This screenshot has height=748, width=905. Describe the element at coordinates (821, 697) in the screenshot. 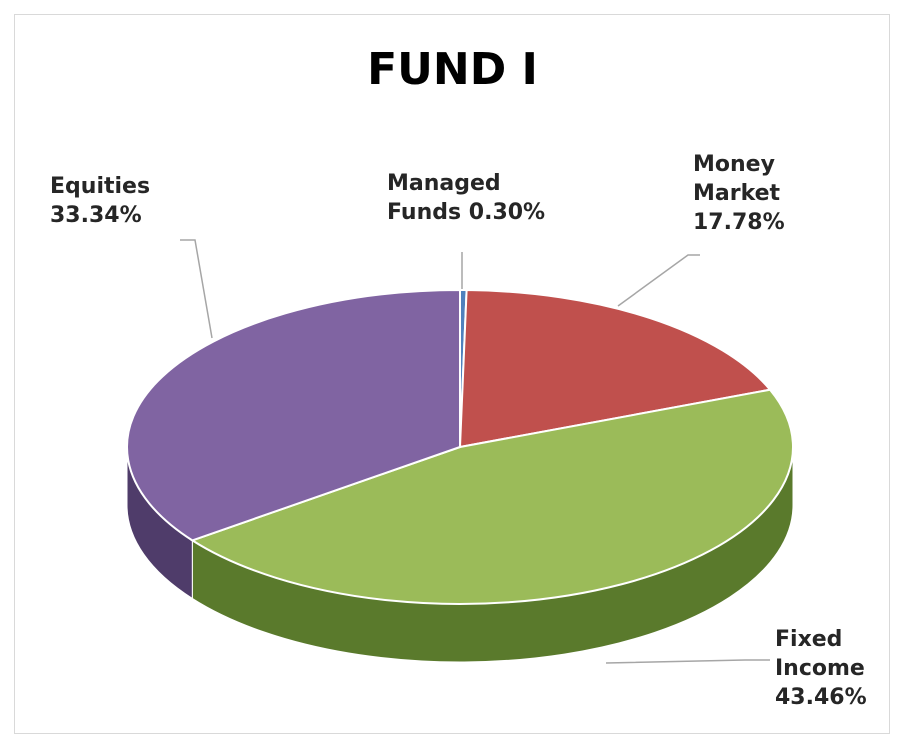

I see `value-label: 43.46%` at that location.